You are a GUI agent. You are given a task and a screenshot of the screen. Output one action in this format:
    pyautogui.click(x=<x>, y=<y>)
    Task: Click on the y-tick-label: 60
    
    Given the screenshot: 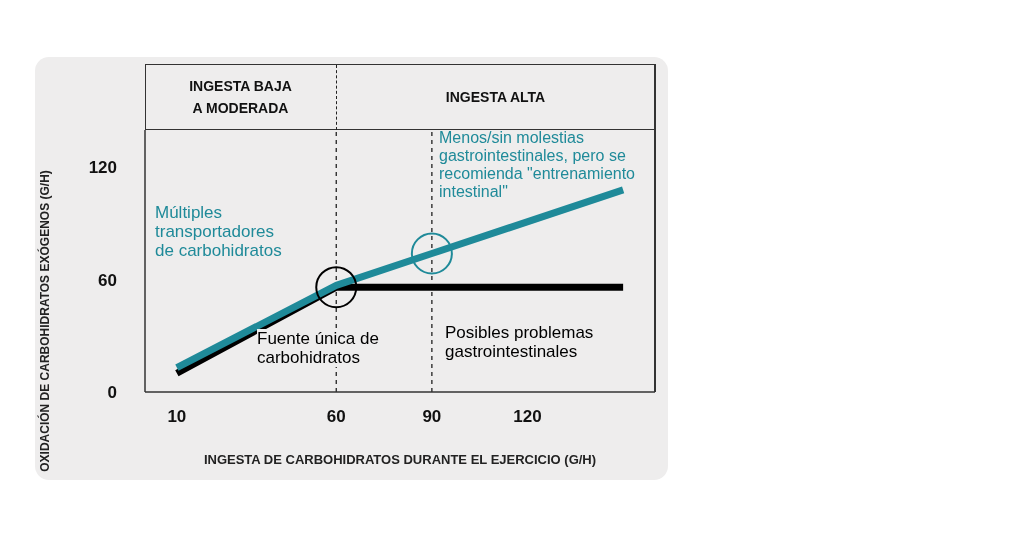 What is the action you would take?
    pyautogui.click(x=107, y=280)
    